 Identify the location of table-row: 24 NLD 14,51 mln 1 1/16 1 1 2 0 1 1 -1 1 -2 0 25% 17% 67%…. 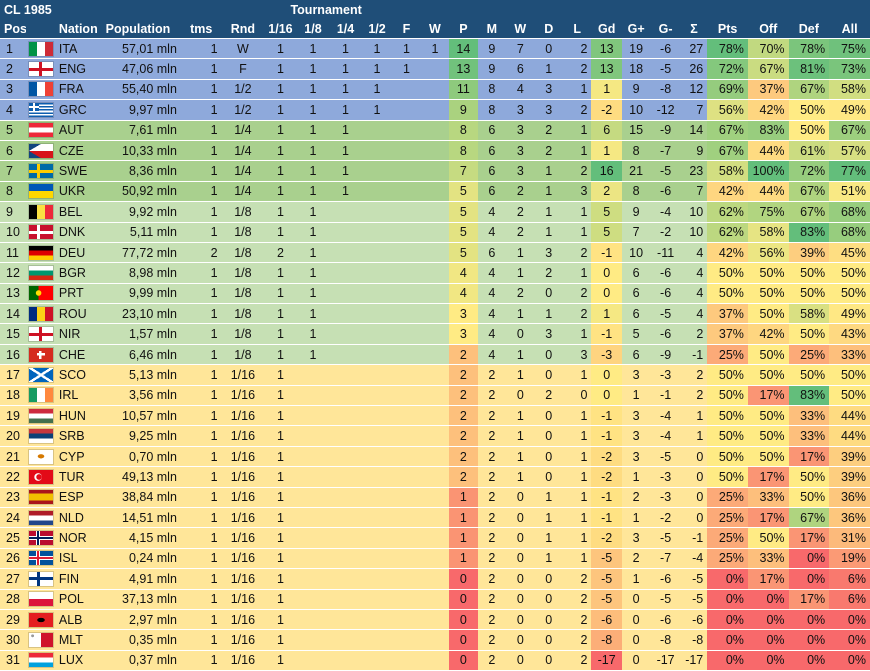
(435, 518).